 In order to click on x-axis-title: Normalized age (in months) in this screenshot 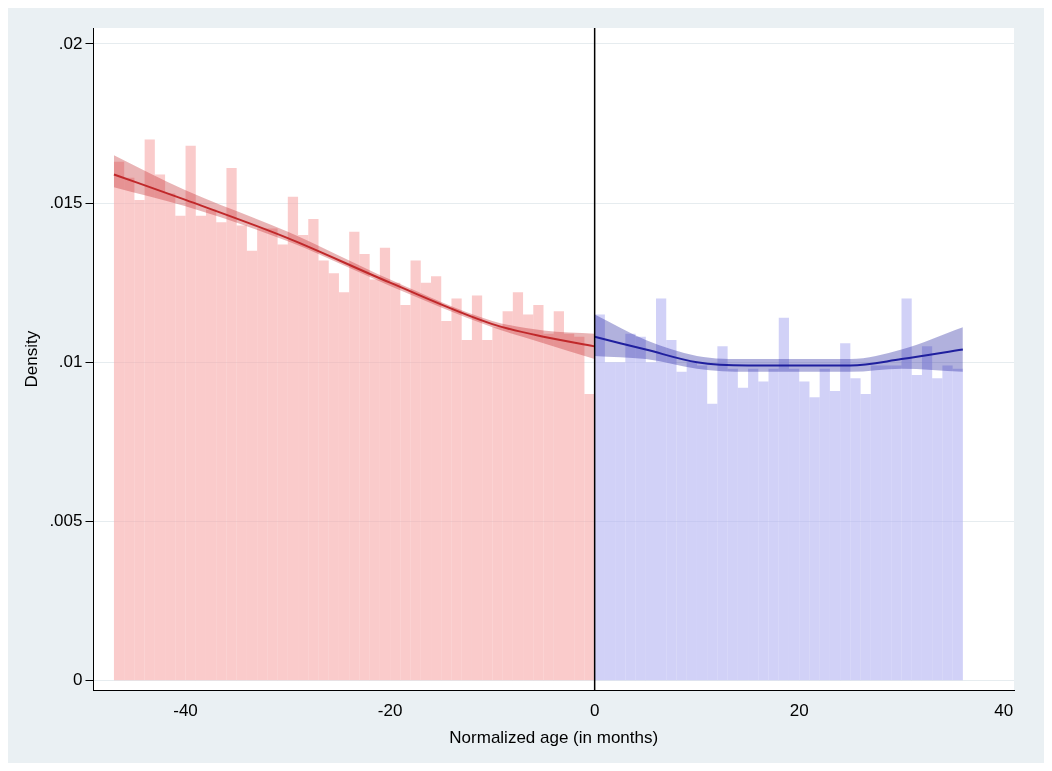, I will do `click(554, 738)`.